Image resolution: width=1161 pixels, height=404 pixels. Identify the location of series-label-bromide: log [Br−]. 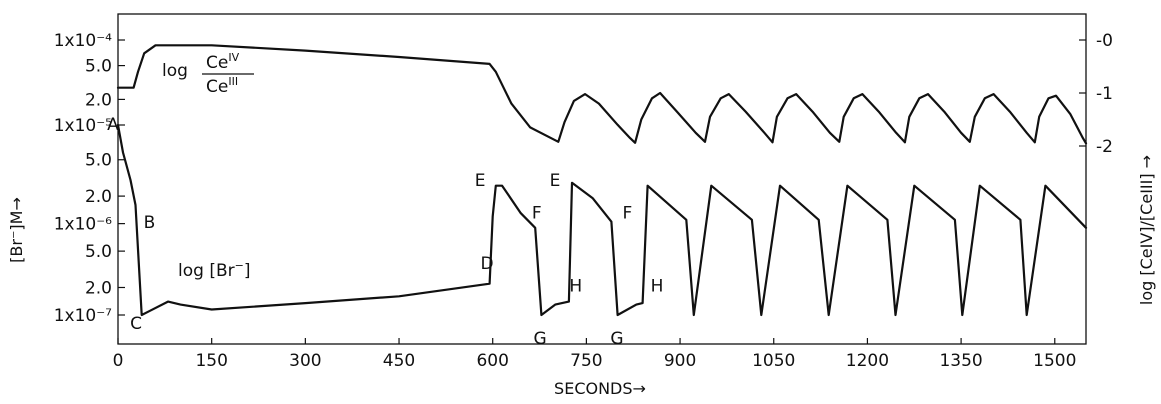
(214, 270).